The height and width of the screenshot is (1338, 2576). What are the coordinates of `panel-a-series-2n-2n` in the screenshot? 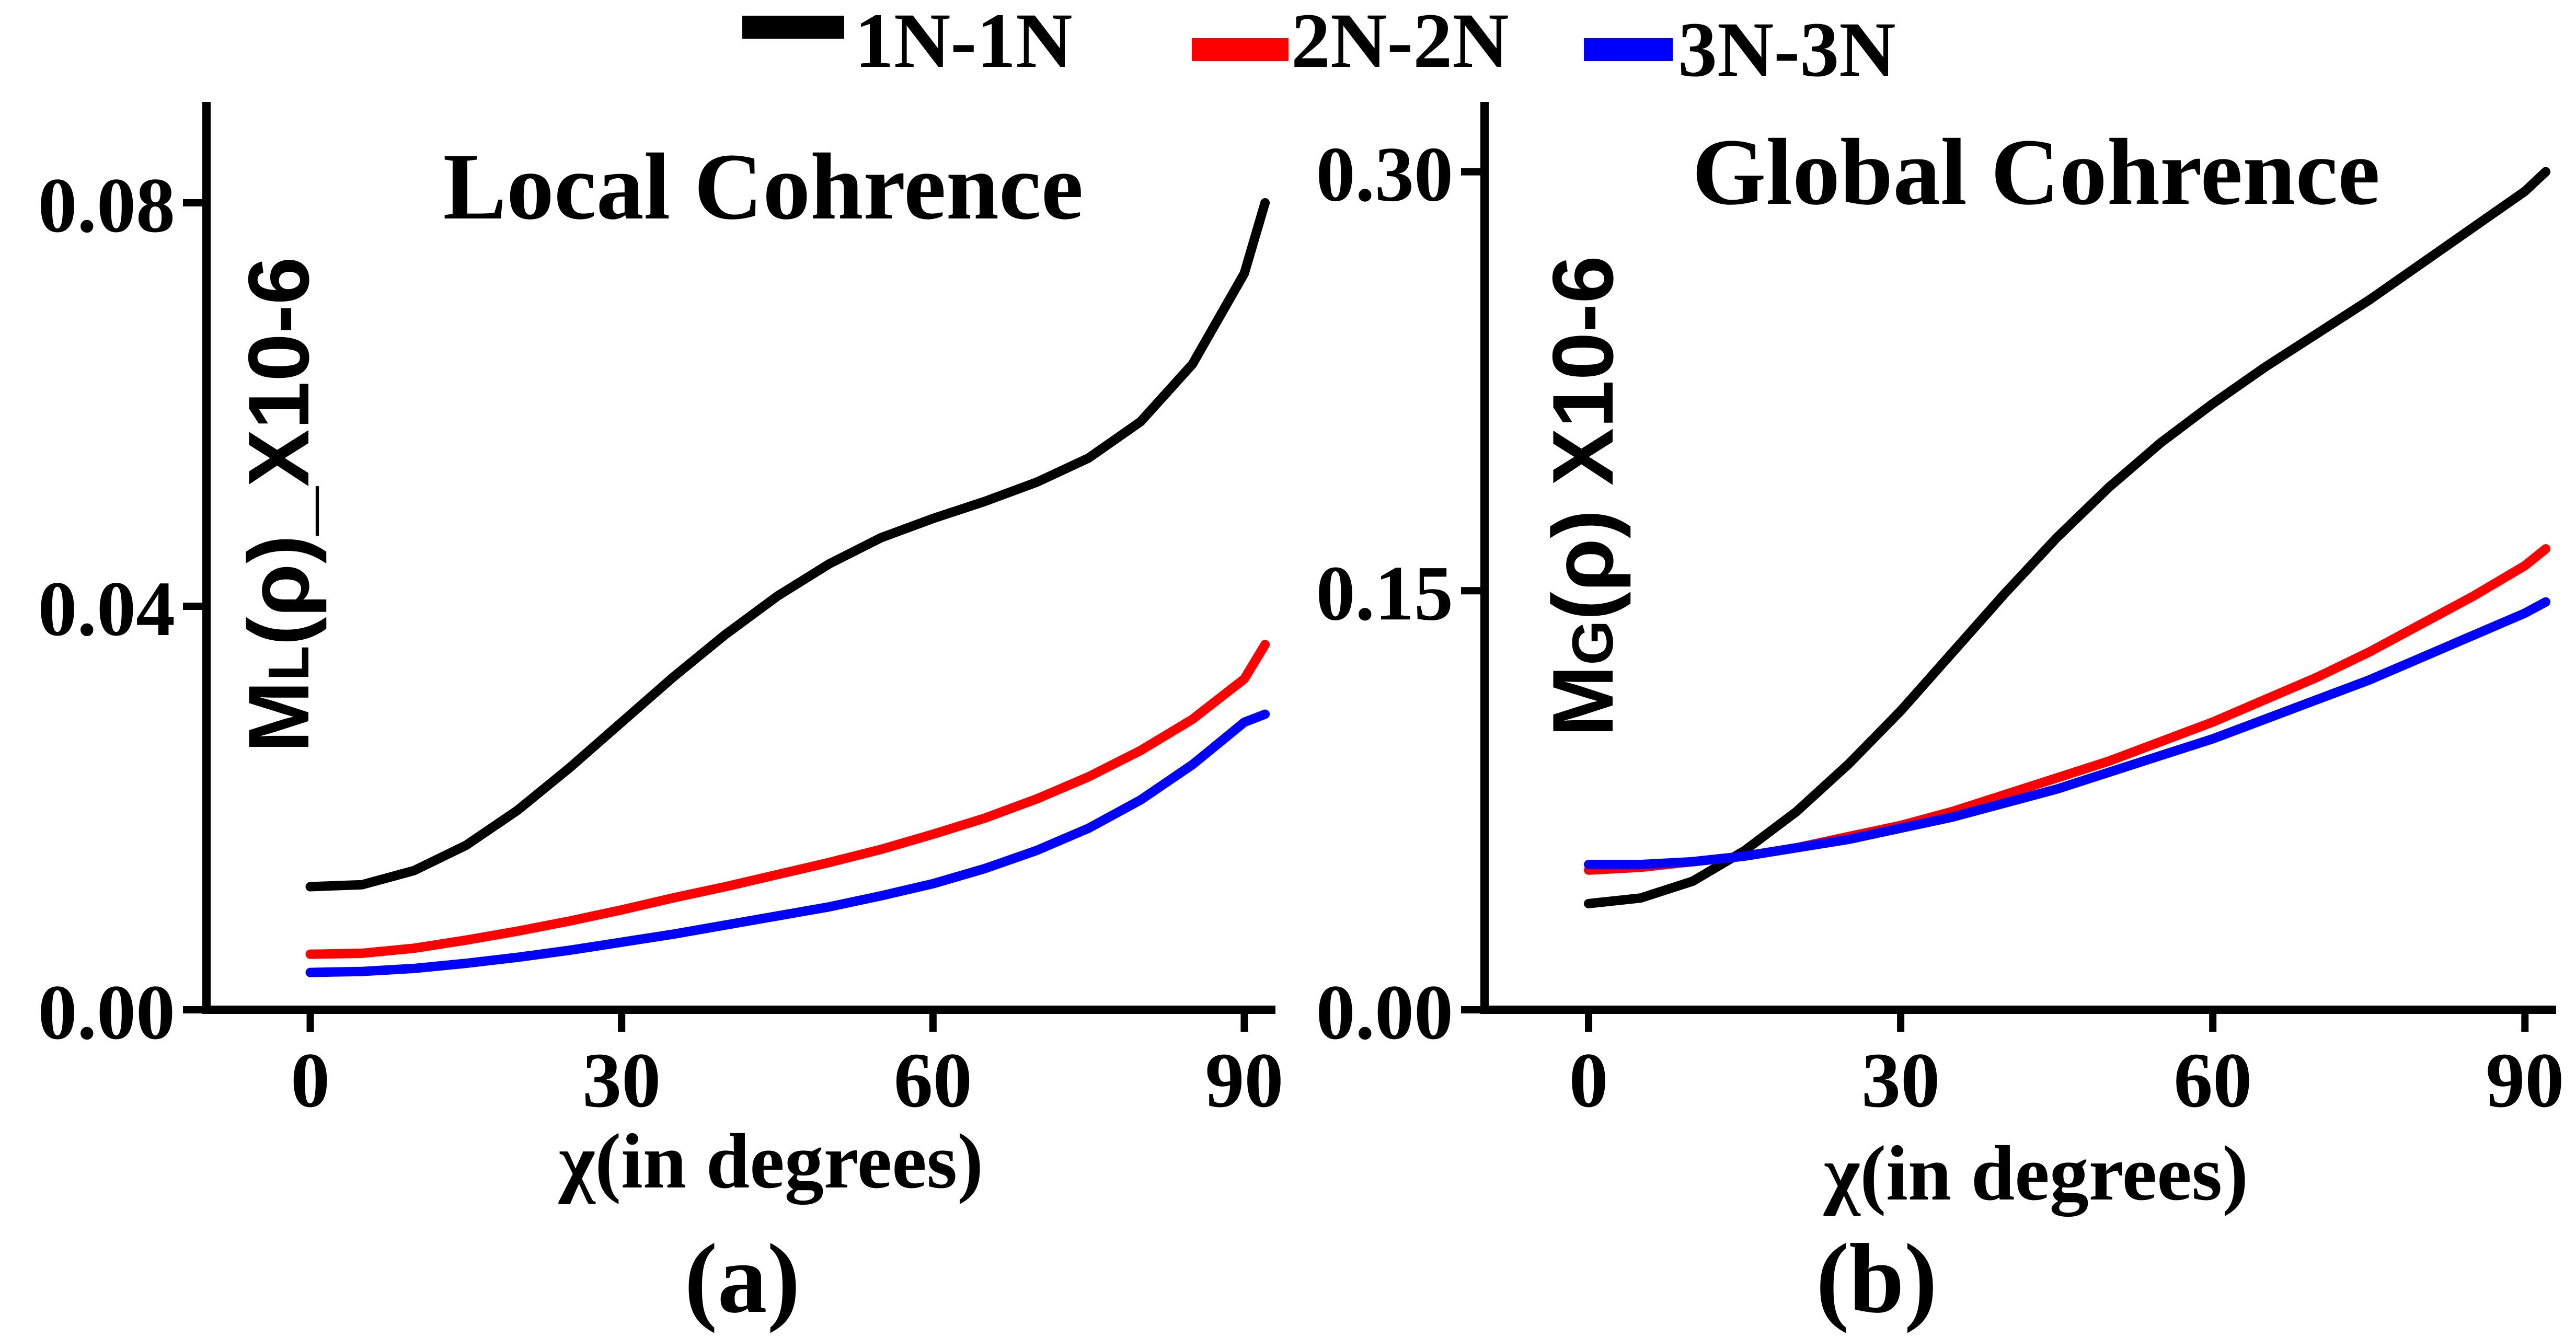 It's located at (787, 800).